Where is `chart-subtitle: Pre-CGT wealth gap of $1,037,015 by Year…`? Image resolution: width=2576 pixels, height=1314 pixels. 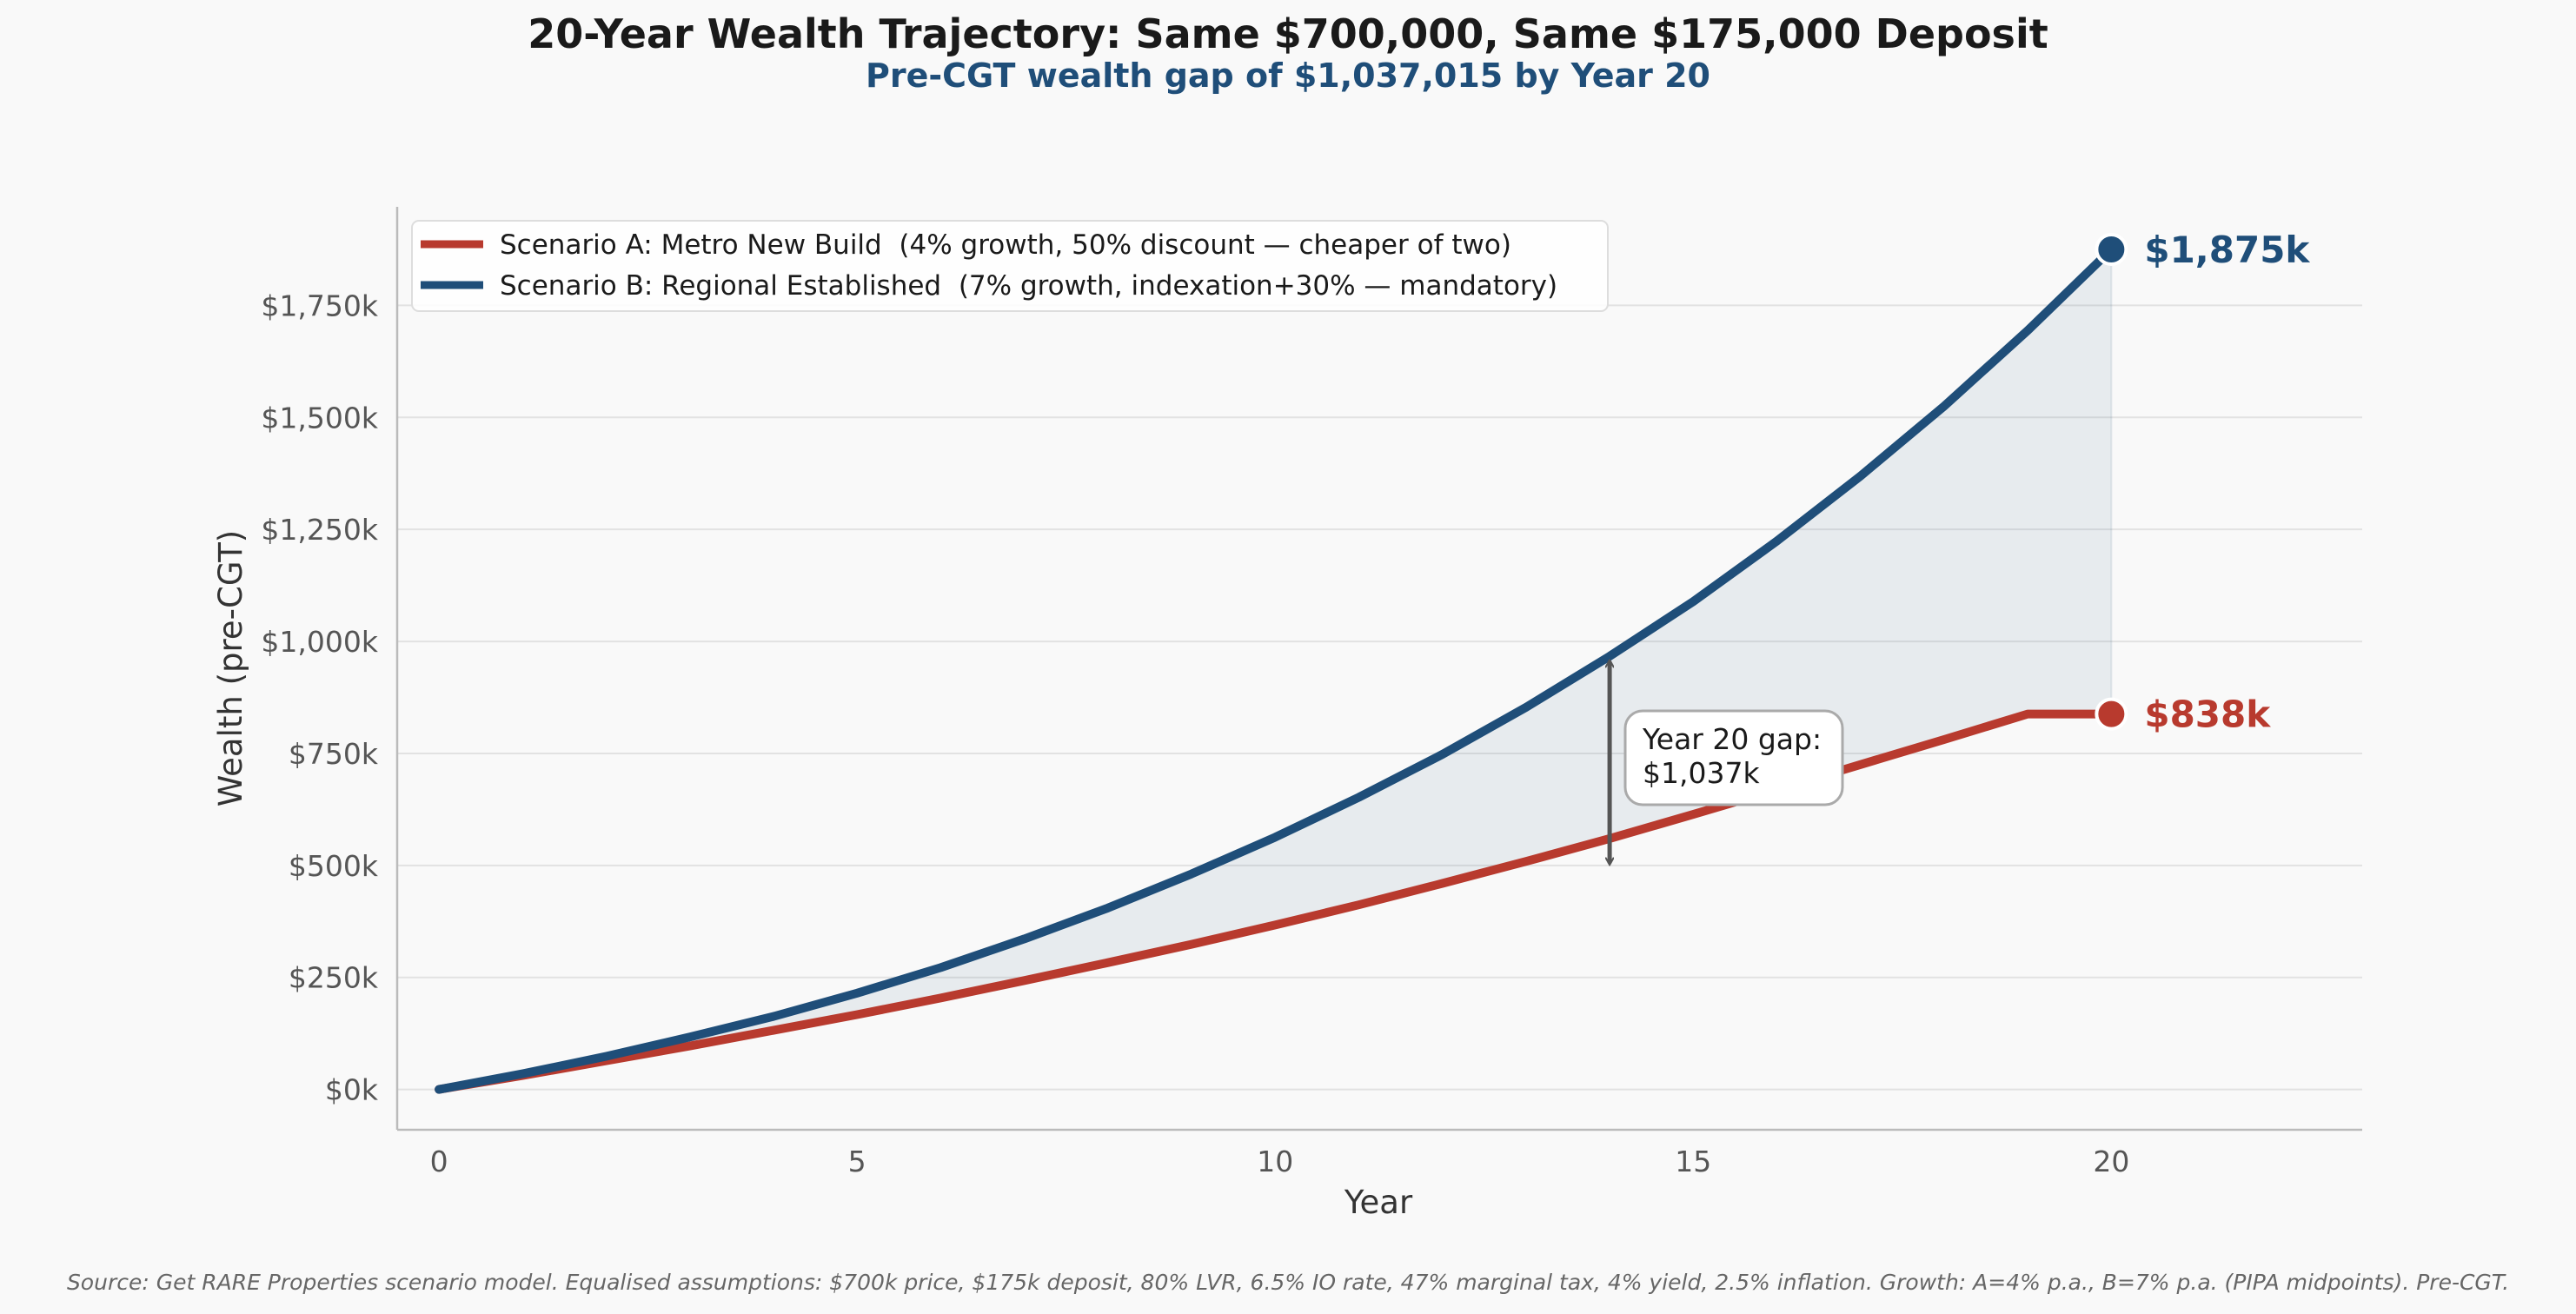
chart-subtitle: Pre-CGT wealth gap of $1,037,015 by Year… is located at coordinates (1288, 75).